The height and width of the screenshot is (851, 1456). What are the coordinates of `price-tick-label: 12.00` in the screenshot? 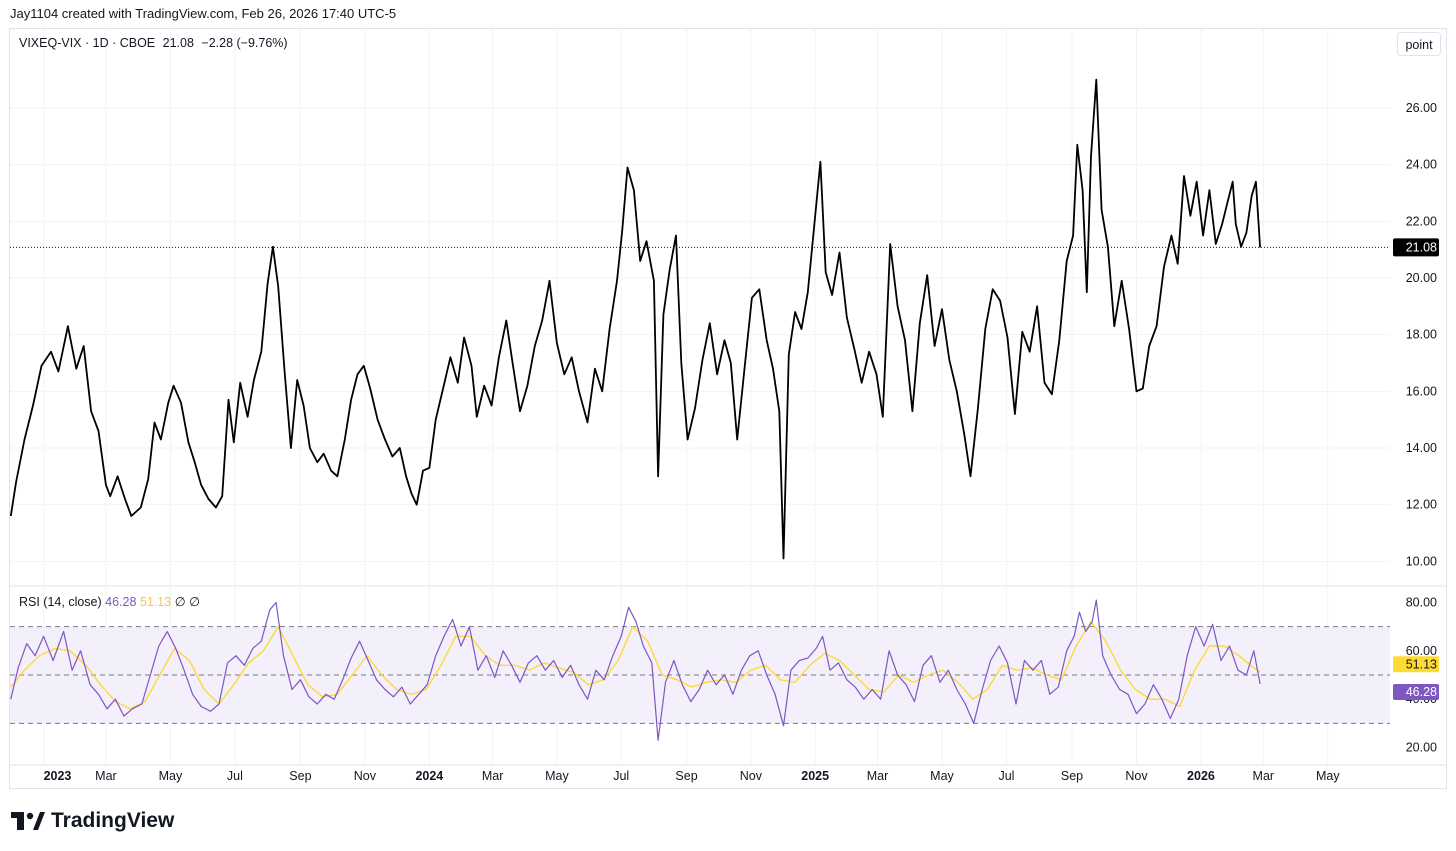 It's located at (1421, 505).